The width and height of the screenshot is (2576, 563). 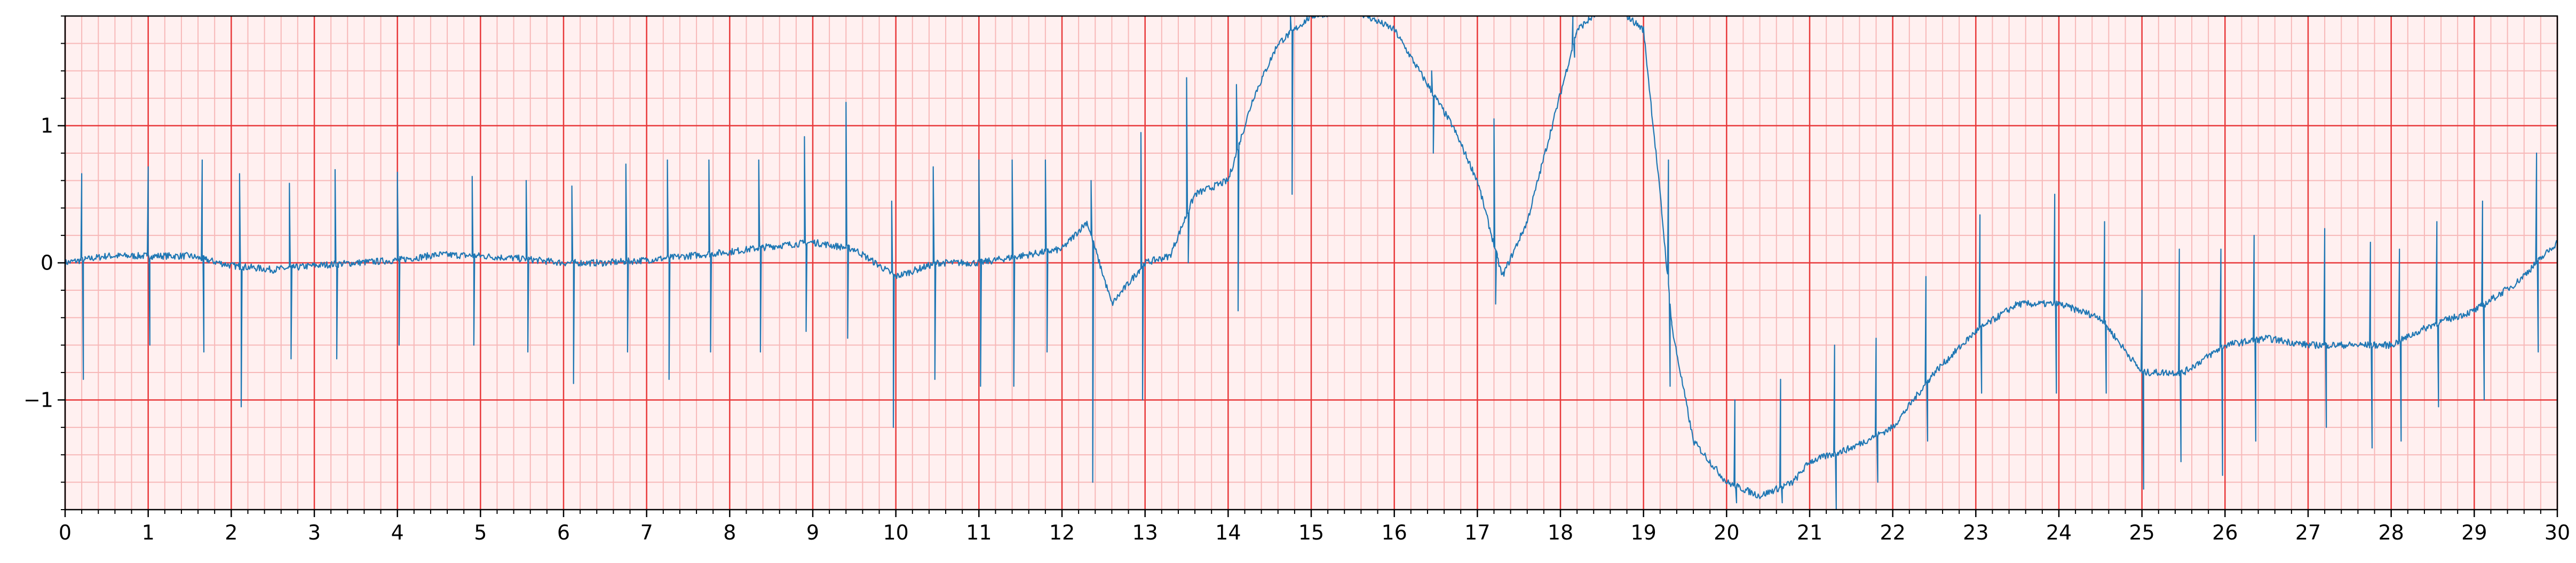 What do you see at coordinates (397, 532) in the screenshot?
I see `x-tick-label: 4` at bounding box center [397, 532].